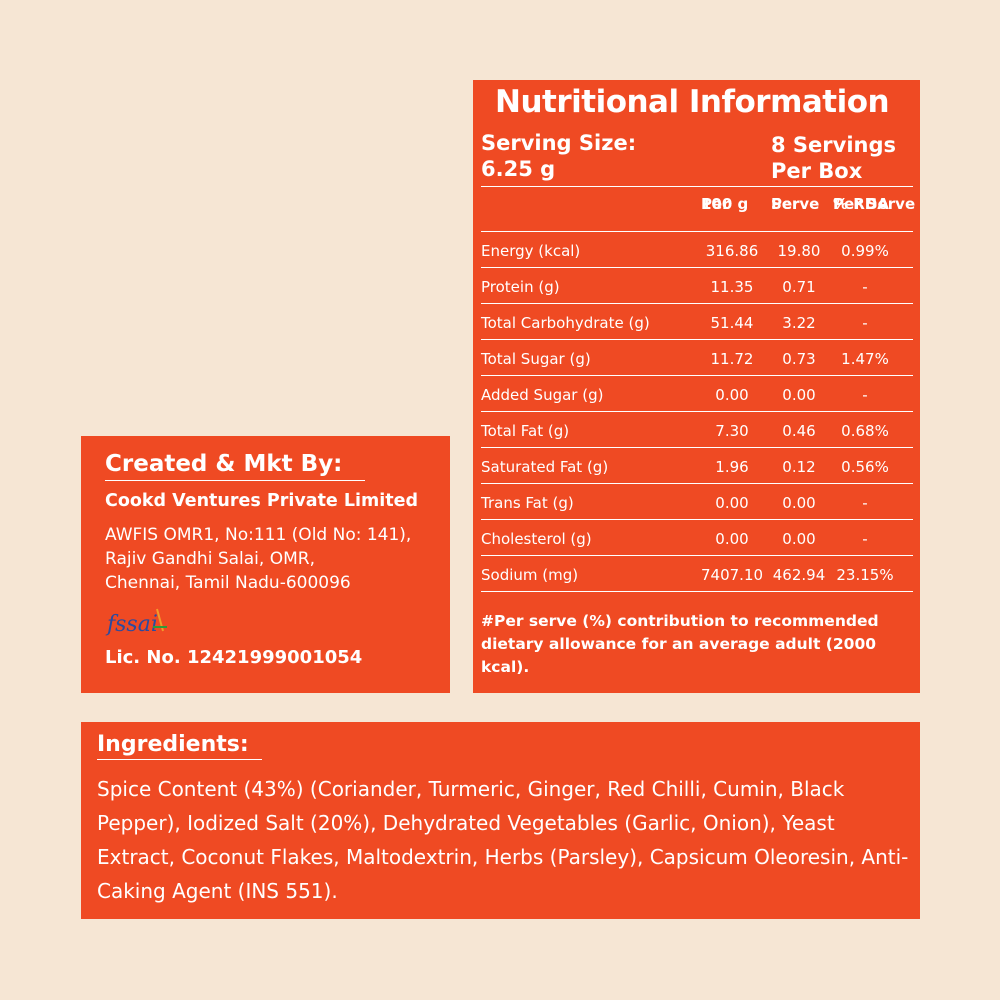 The height and width of the screenshot is (1000, 1000). Describe the element at coordinates (865, 251) in the screenshot. I see `nutrition-cell-rda: 0.99%` at that location.